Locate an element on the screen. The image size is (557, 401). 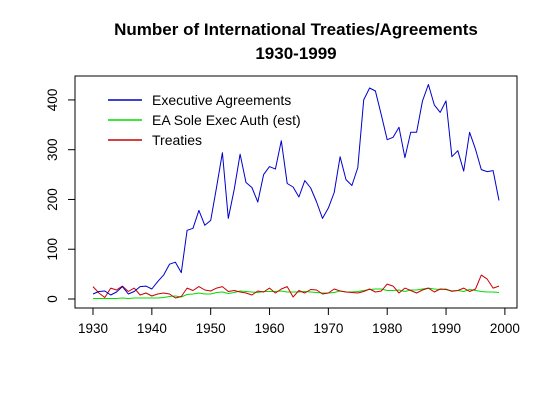
y-tick-label: 100 is located at coordinates (52, 249).